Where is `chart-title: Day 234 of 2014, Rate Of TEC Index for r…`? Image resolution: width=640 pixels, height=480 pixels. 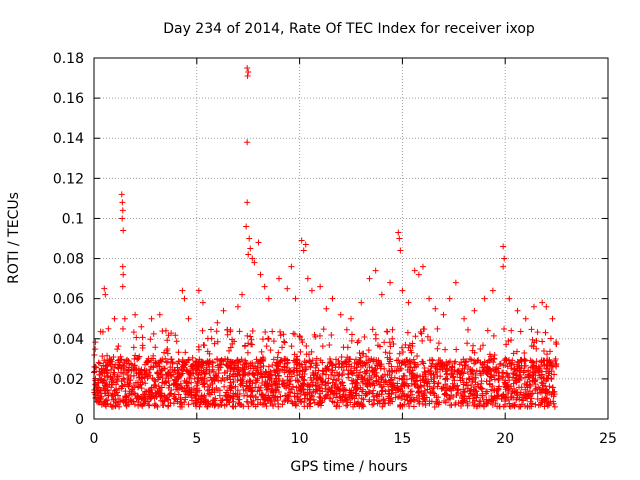
chart-title: Day 234 of 2014, Rate Of TEC Index for r… is located at coordinates (349, 29).